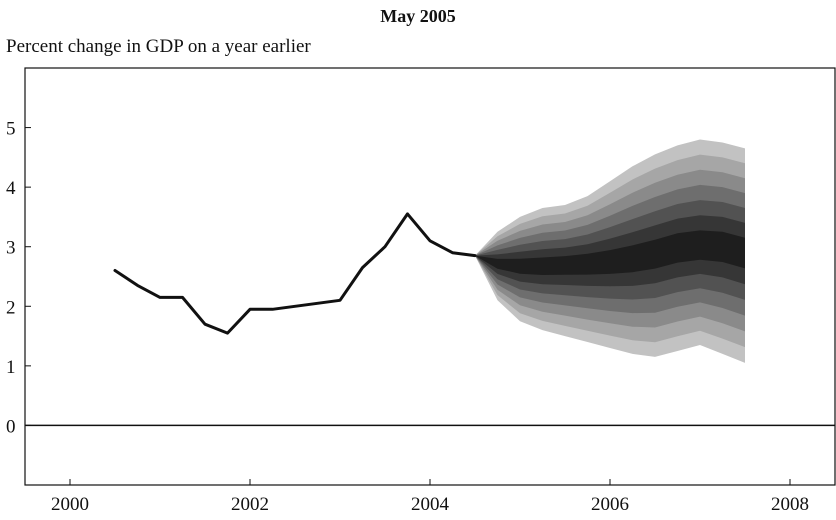 The width and height of the screenshot is (836, 520). I want to click on x-tick-label: 2000, so click(70, 504).